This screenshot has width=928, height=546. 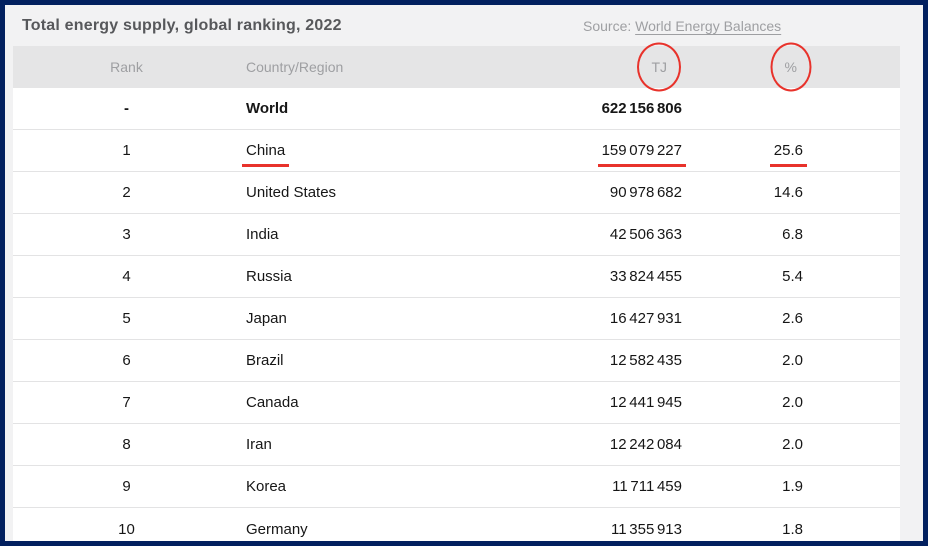 I want to click on table-row: 5 Japan 16 427 931 2.6, so click(x=456, y=318).